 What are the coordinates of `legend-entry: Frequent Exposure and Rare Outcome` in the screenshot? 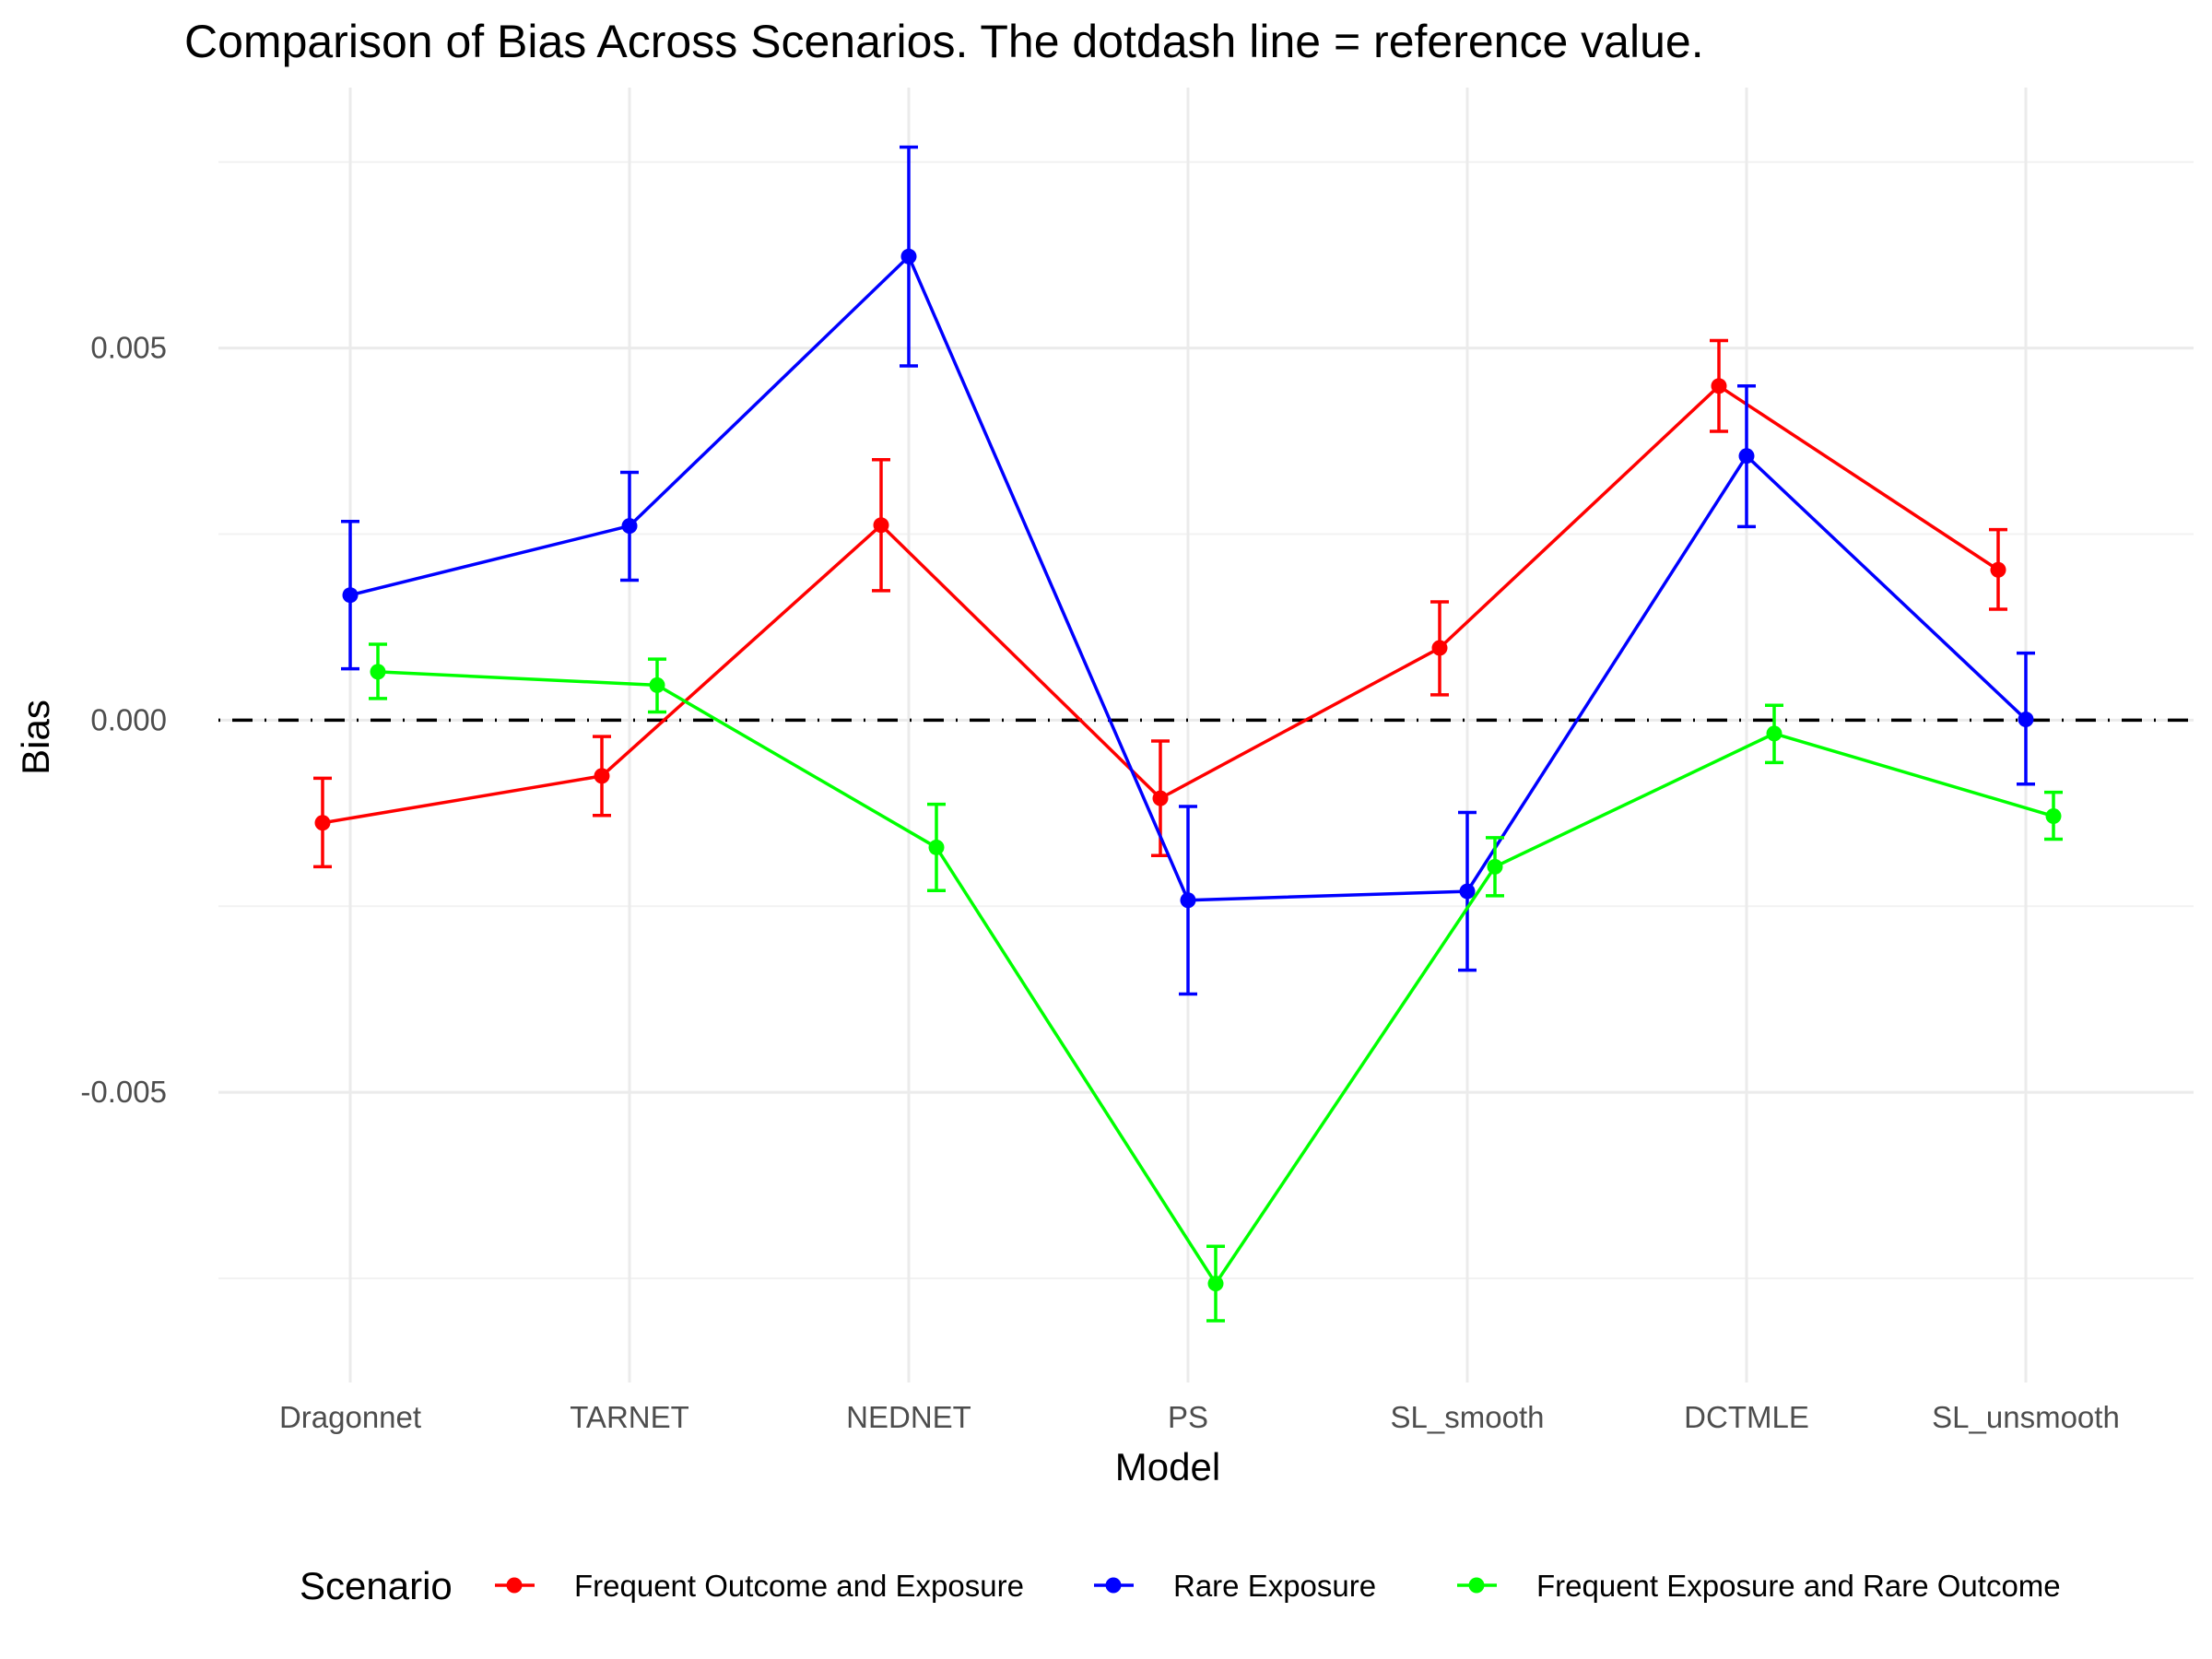 It's located at (1759, 1586).